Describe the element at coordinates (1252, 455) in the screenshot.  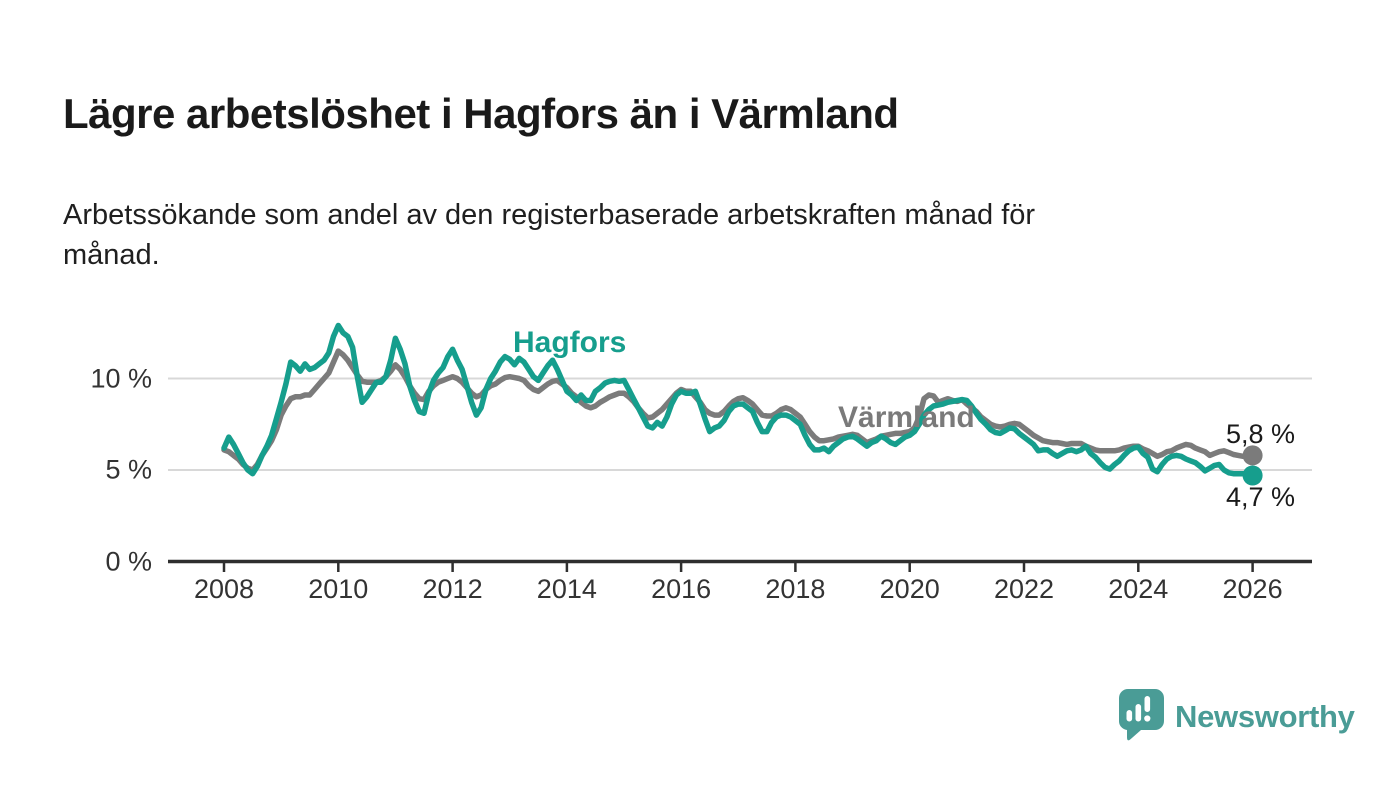
I see `series-end-dot-värmland` at that location.